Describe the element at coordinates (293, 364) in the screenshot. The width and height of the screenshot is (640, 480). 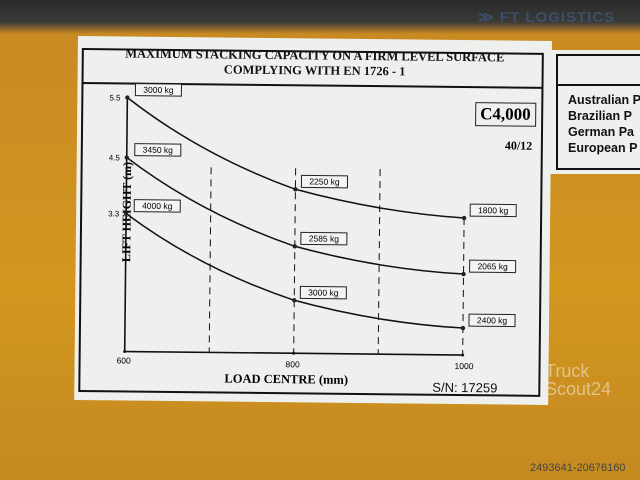
I see `x-tick-label: 800` at that location.